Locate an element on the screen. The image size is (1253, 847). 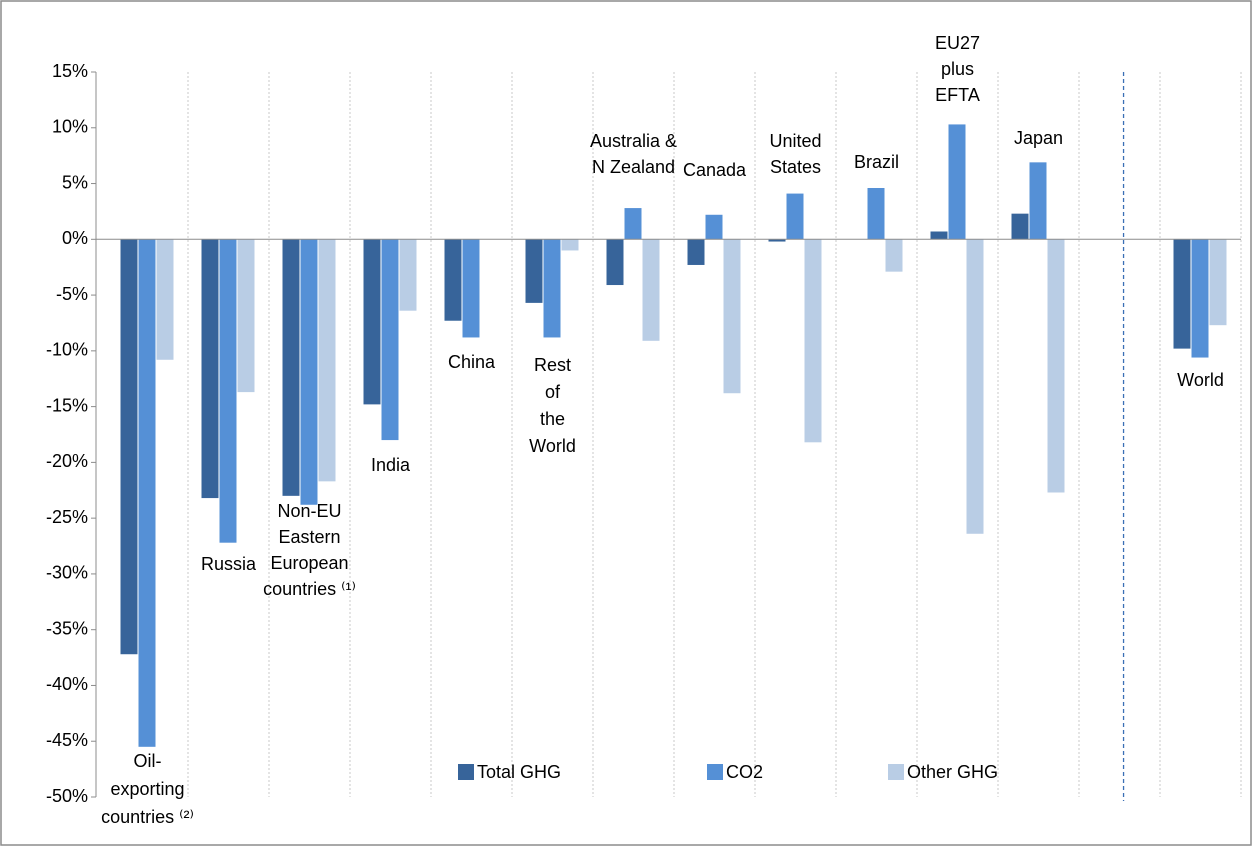
legend-label: Total GHG is located at coordinates (519, 772).